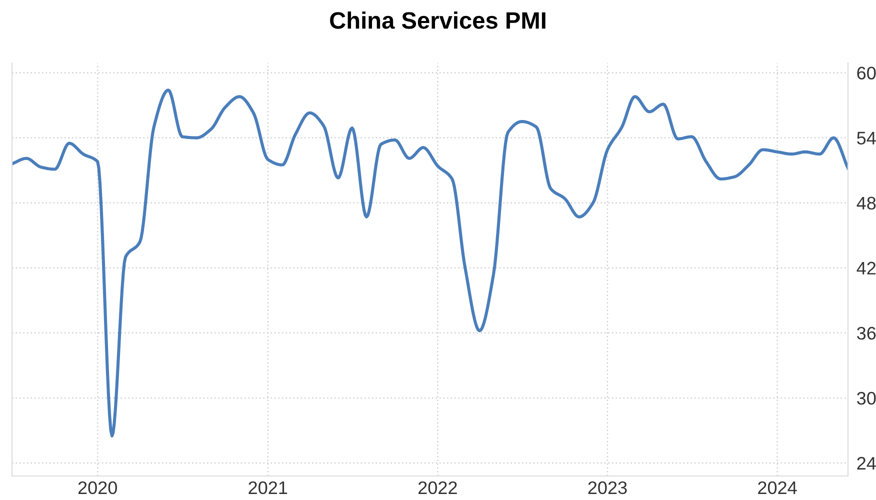 Image resolution: width=876 pixels, height=500 pixels. What do you see at coordinates (866, 138) in the screenshot?
I see `y-tick-label: 54` at bounding box center [866, 138].